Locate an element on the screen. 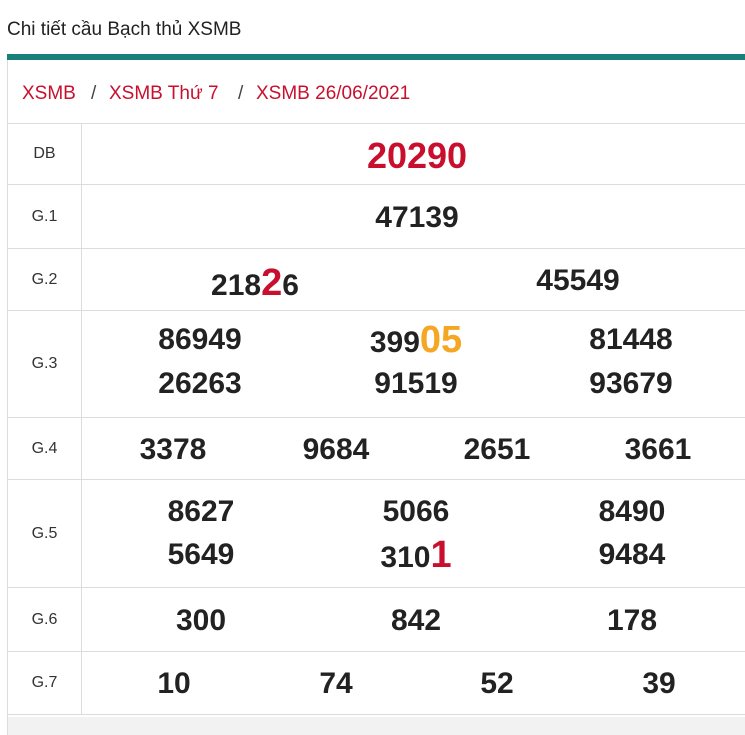 Image resolution: width=745 pixels, height=735 pixels. prize-number: 178 is located at coordinates (632, 620).